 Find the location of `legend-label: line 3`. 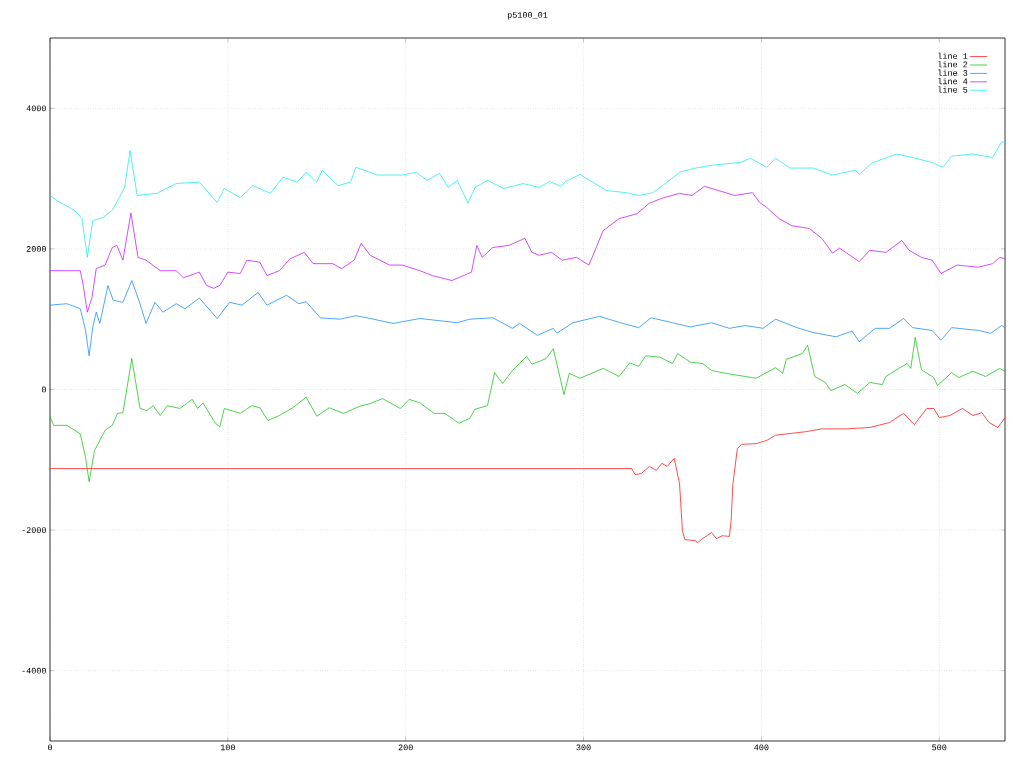

legend-label: line 3 is located at coordinates (953, 72).